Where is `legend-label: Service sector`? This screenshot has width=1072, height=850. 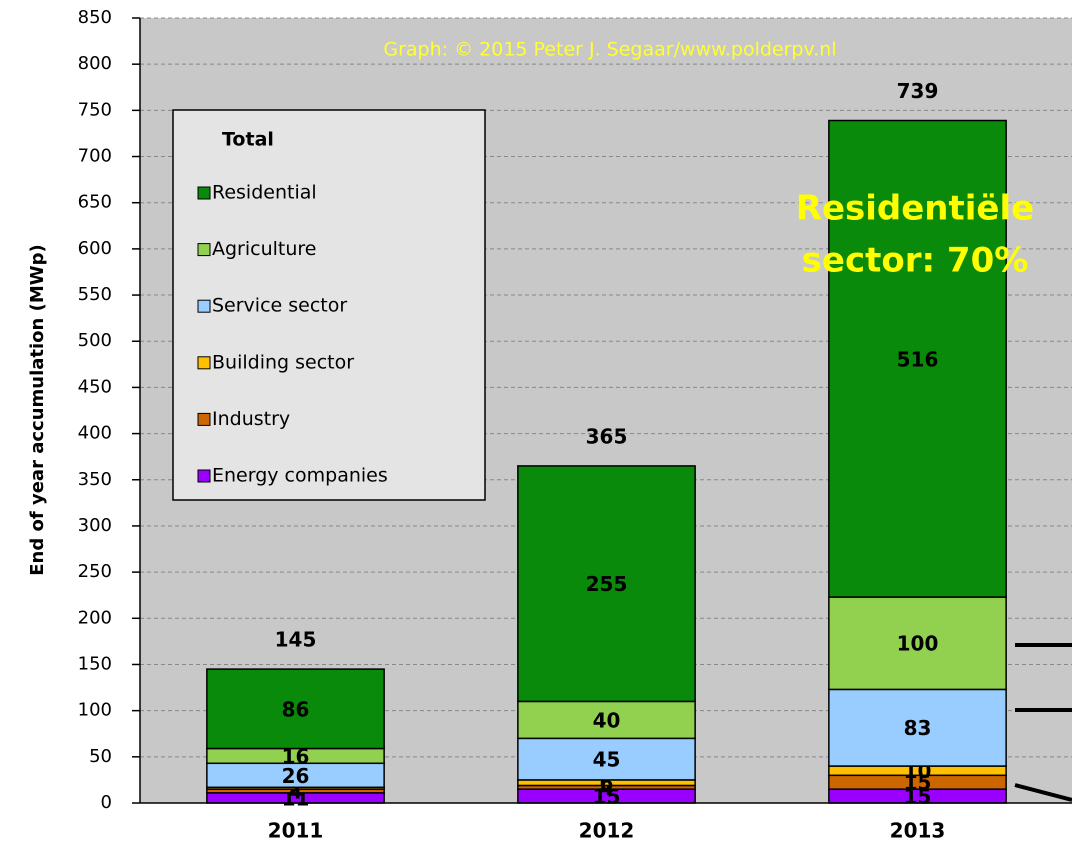
legend-label: Service sector is located at coordinates (279, 306).